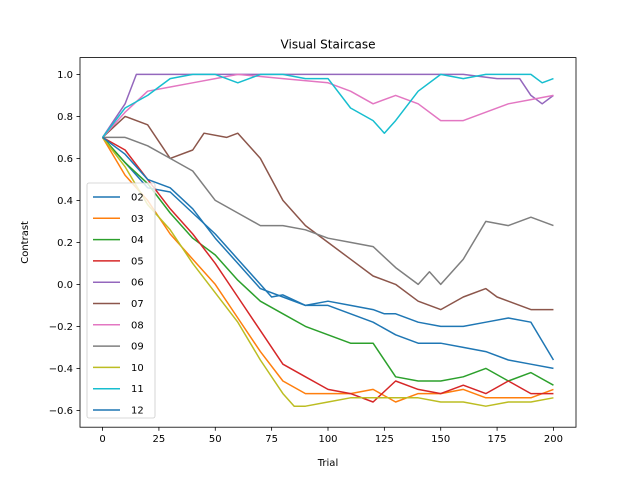 Image resolution: width=640 pixels, height=480 pixels. I want to click on y-tick-label: −0.2, so click(61, 327).